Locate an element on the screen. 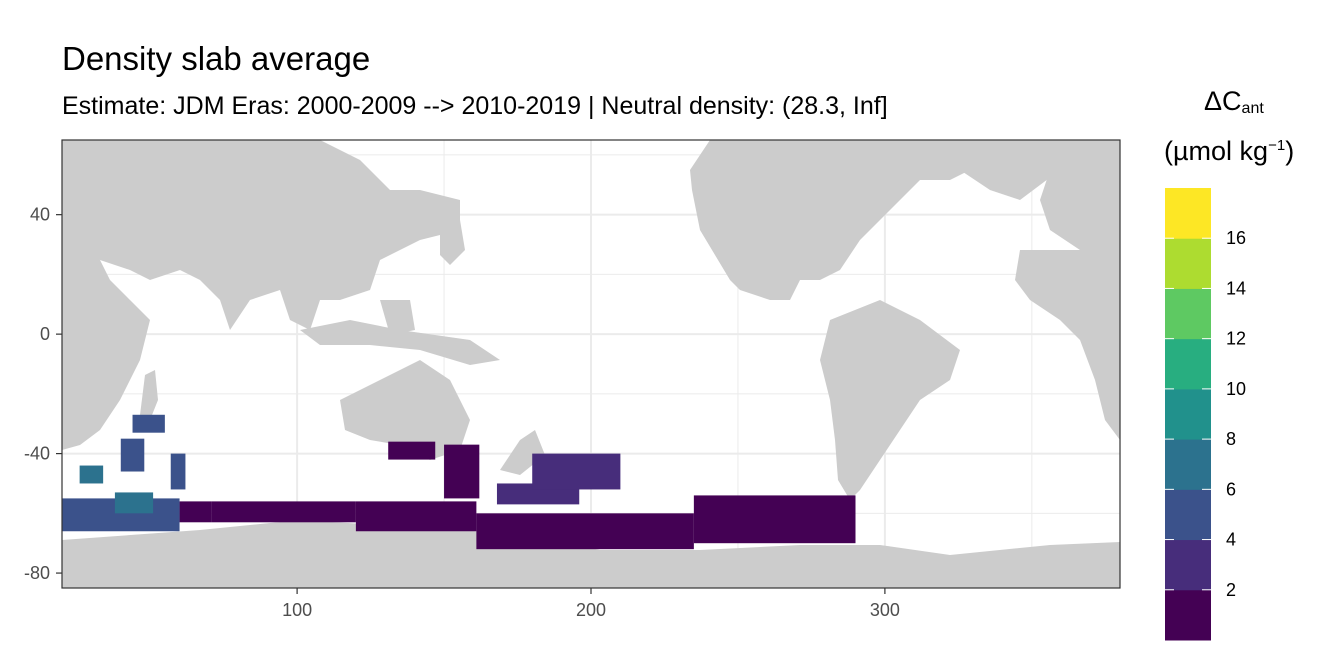 Image resolution: width=1344 pixels, height=672 pixels. y-tick-label: -80 is located at coordinates (37, 573).